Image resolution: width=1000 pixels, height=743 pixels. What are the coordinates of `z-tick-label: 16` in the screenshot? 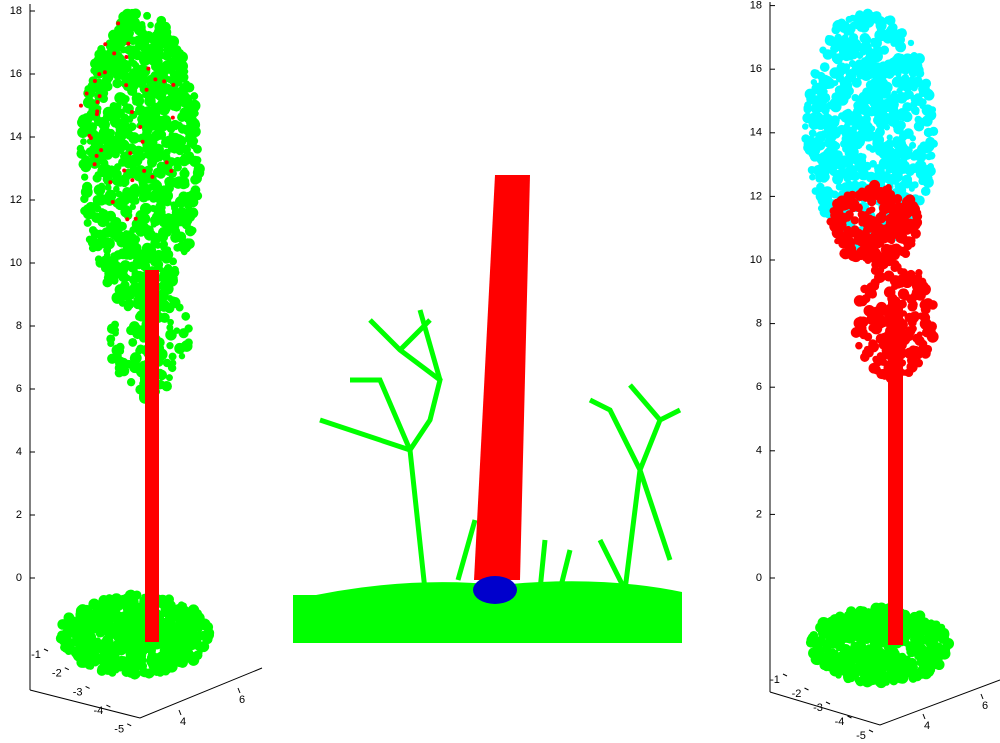 It's located at (16, 74).